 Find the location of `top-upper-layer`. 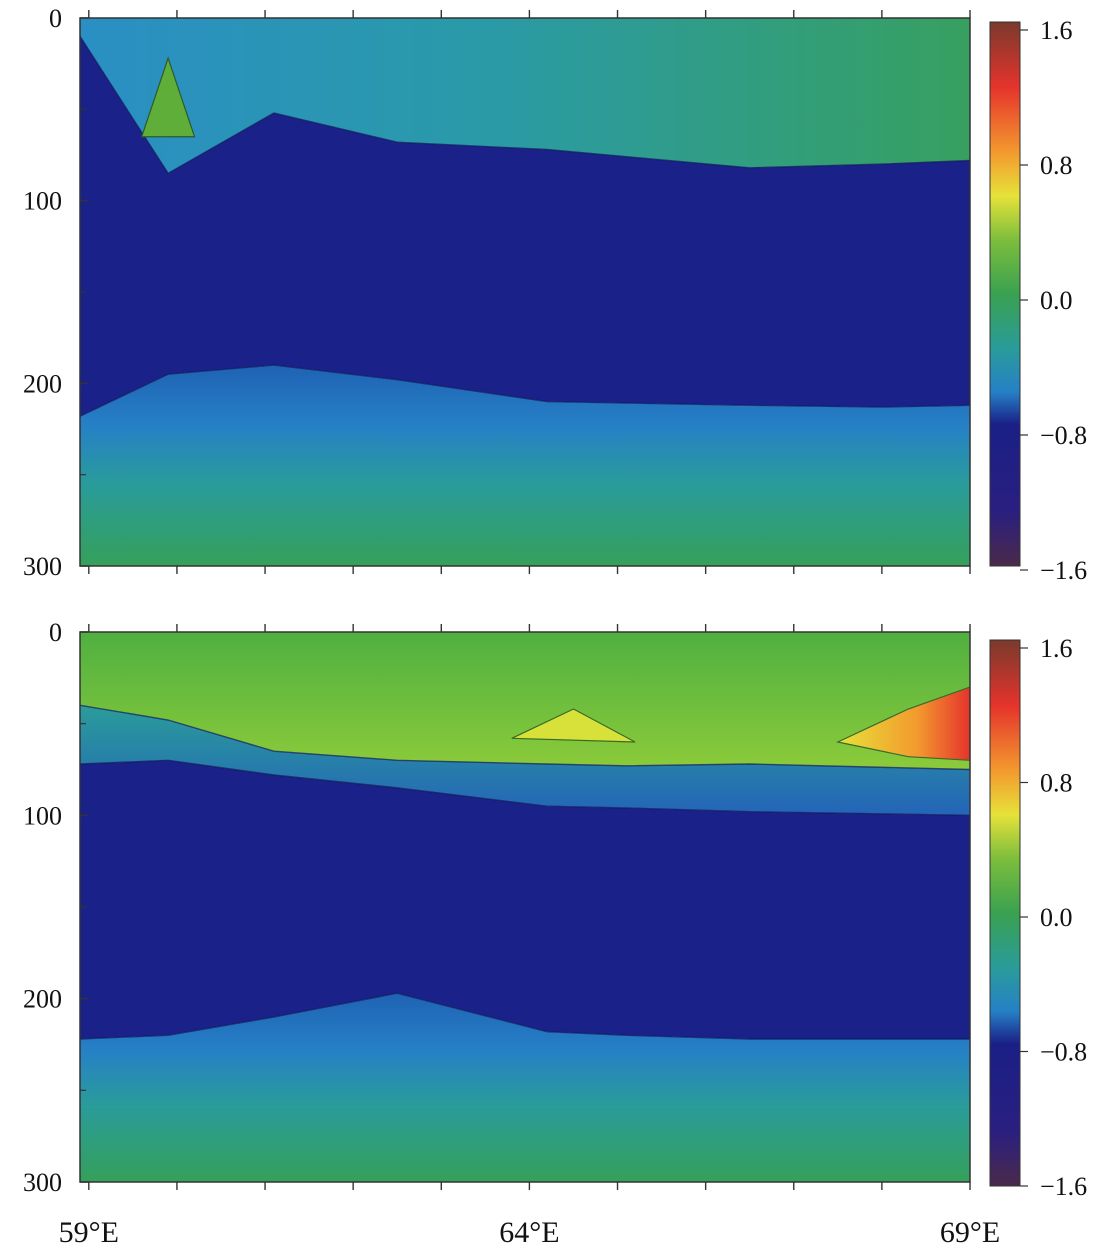

top-upper-layer is located at coordinates (525, 96).